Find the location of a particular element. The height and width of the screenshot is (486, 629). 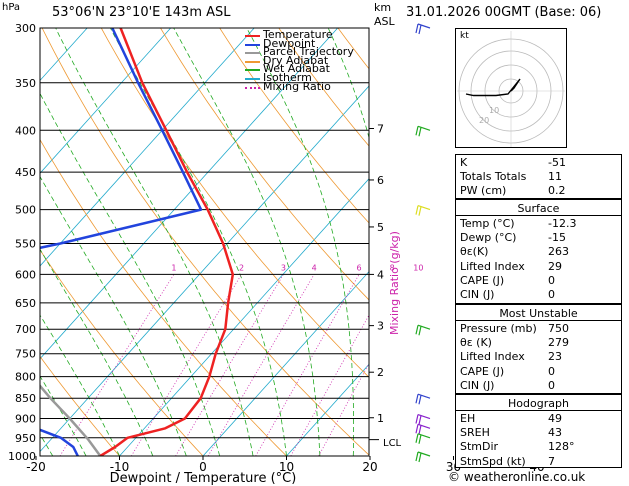

km-tick-label: 2 is located at coordinates (380, 372).